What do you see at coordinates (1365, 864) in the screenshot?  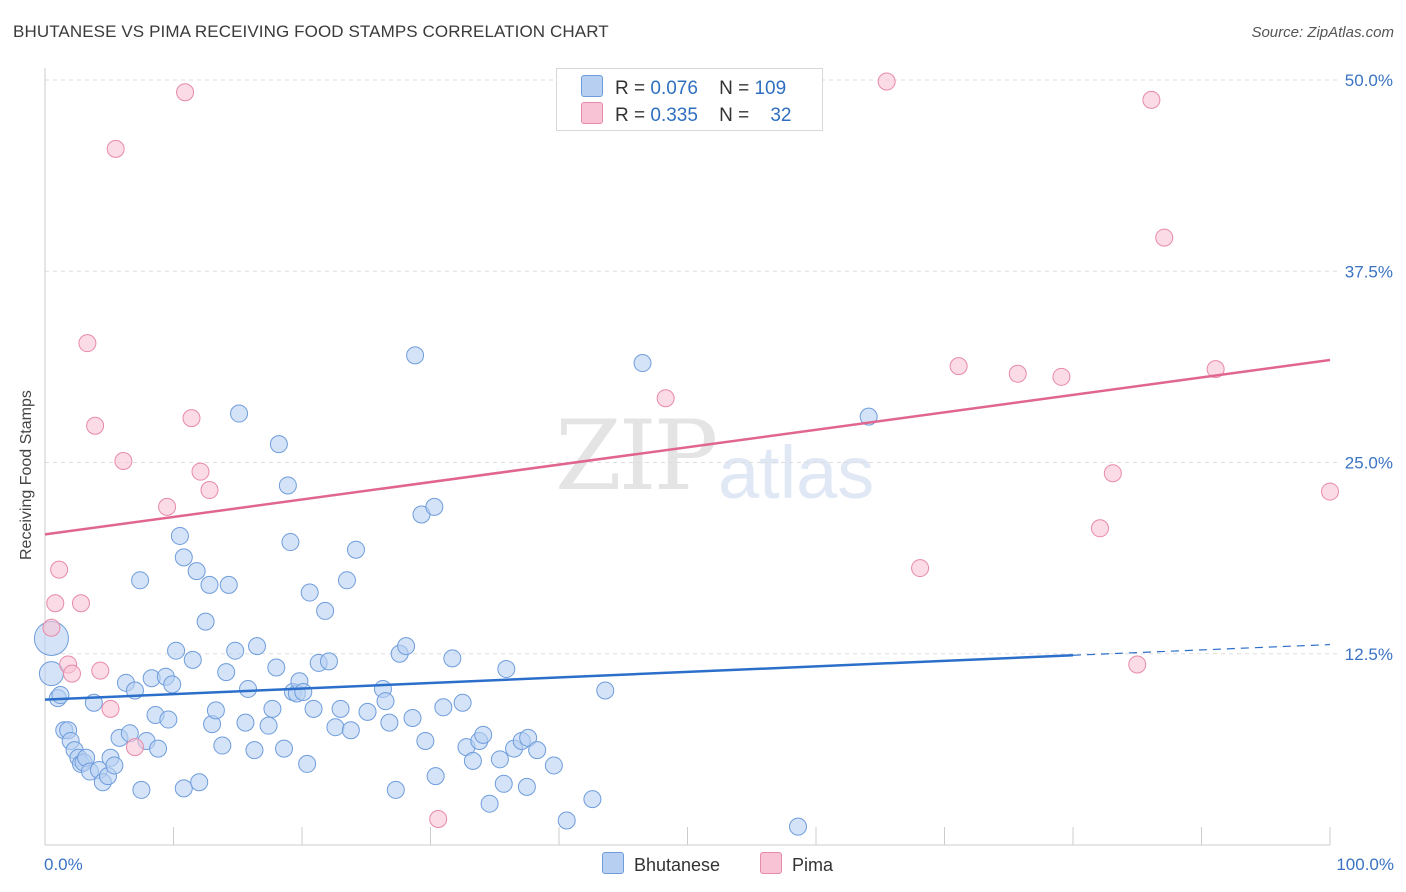 I see `x-tick-label-max: 100.0%` at bounding box center [1365, 864].